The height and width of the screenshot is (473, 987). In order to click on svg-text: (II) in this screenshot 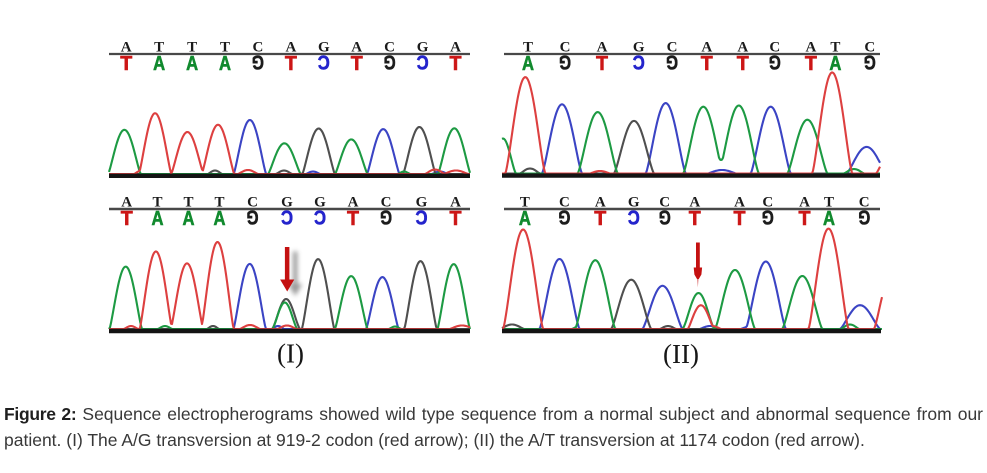, I will do `click(681, 354)`.